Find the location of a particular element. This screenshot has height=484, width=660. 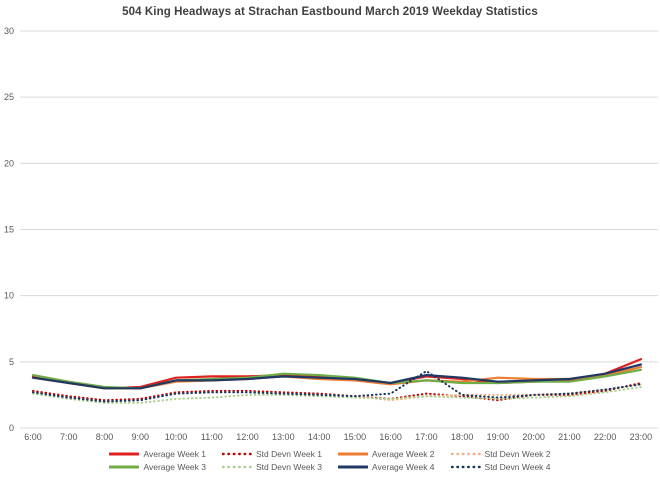

x-axis-tick-label: 8:00 is located at coordinates (105, 437).